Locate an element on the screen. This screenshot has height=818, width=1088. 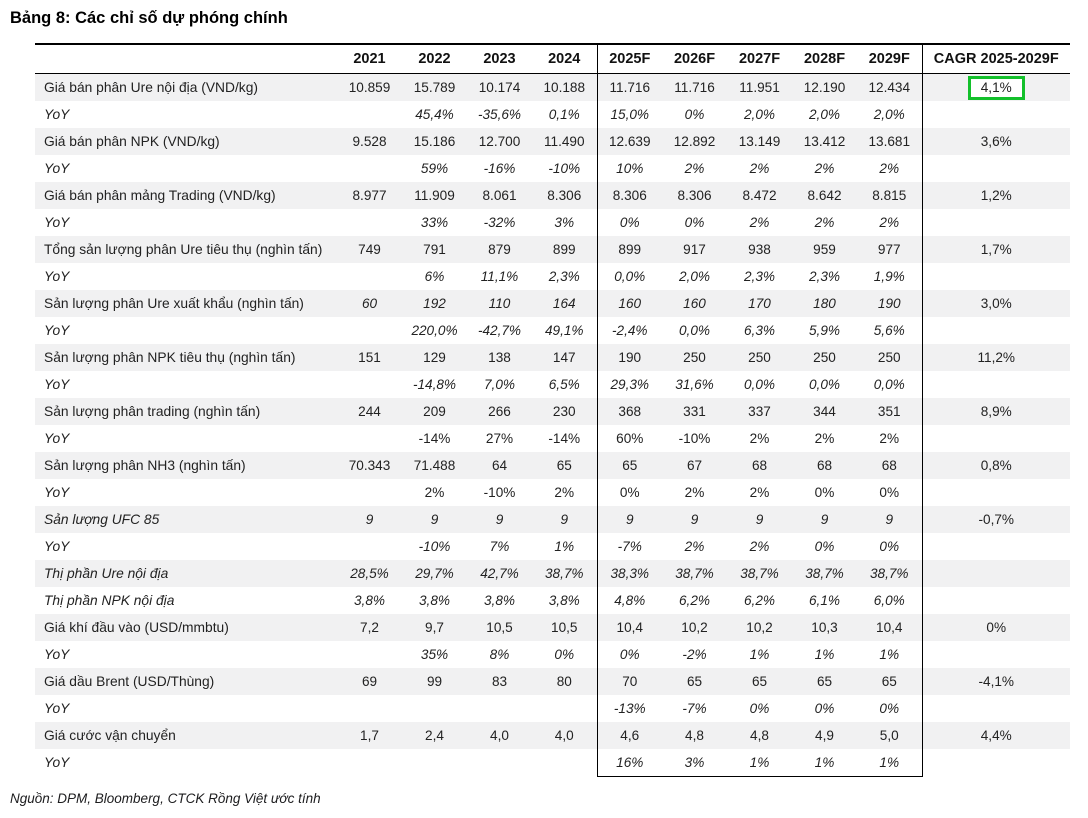
col-header-label is located at coordinates (186, 58).